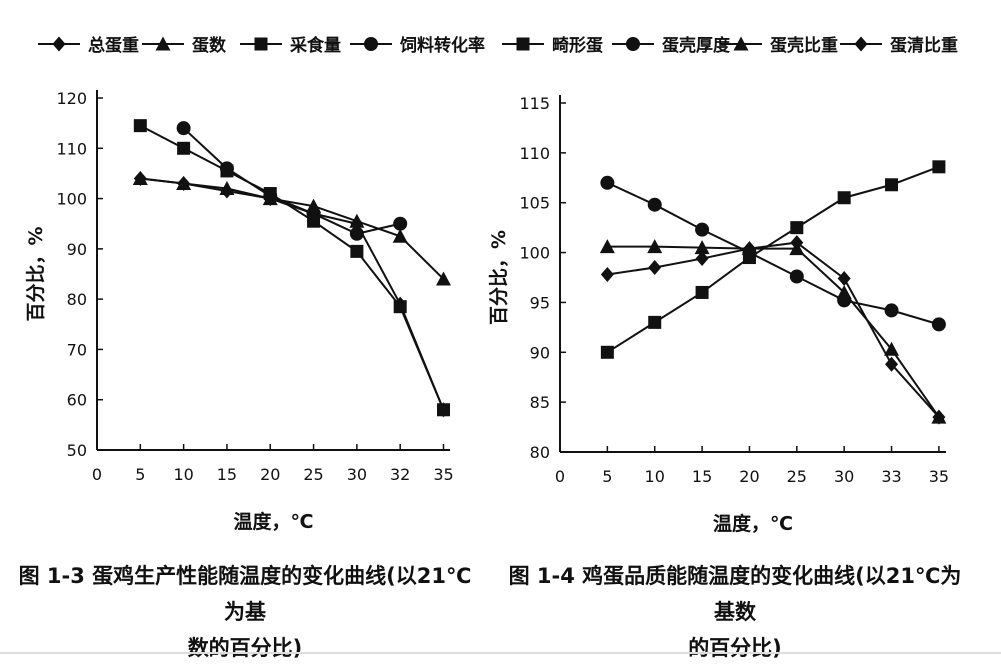 This screenshot has width=1001, height=666. I want to click on legend-label: 饲料转化率, so click(442, 45).